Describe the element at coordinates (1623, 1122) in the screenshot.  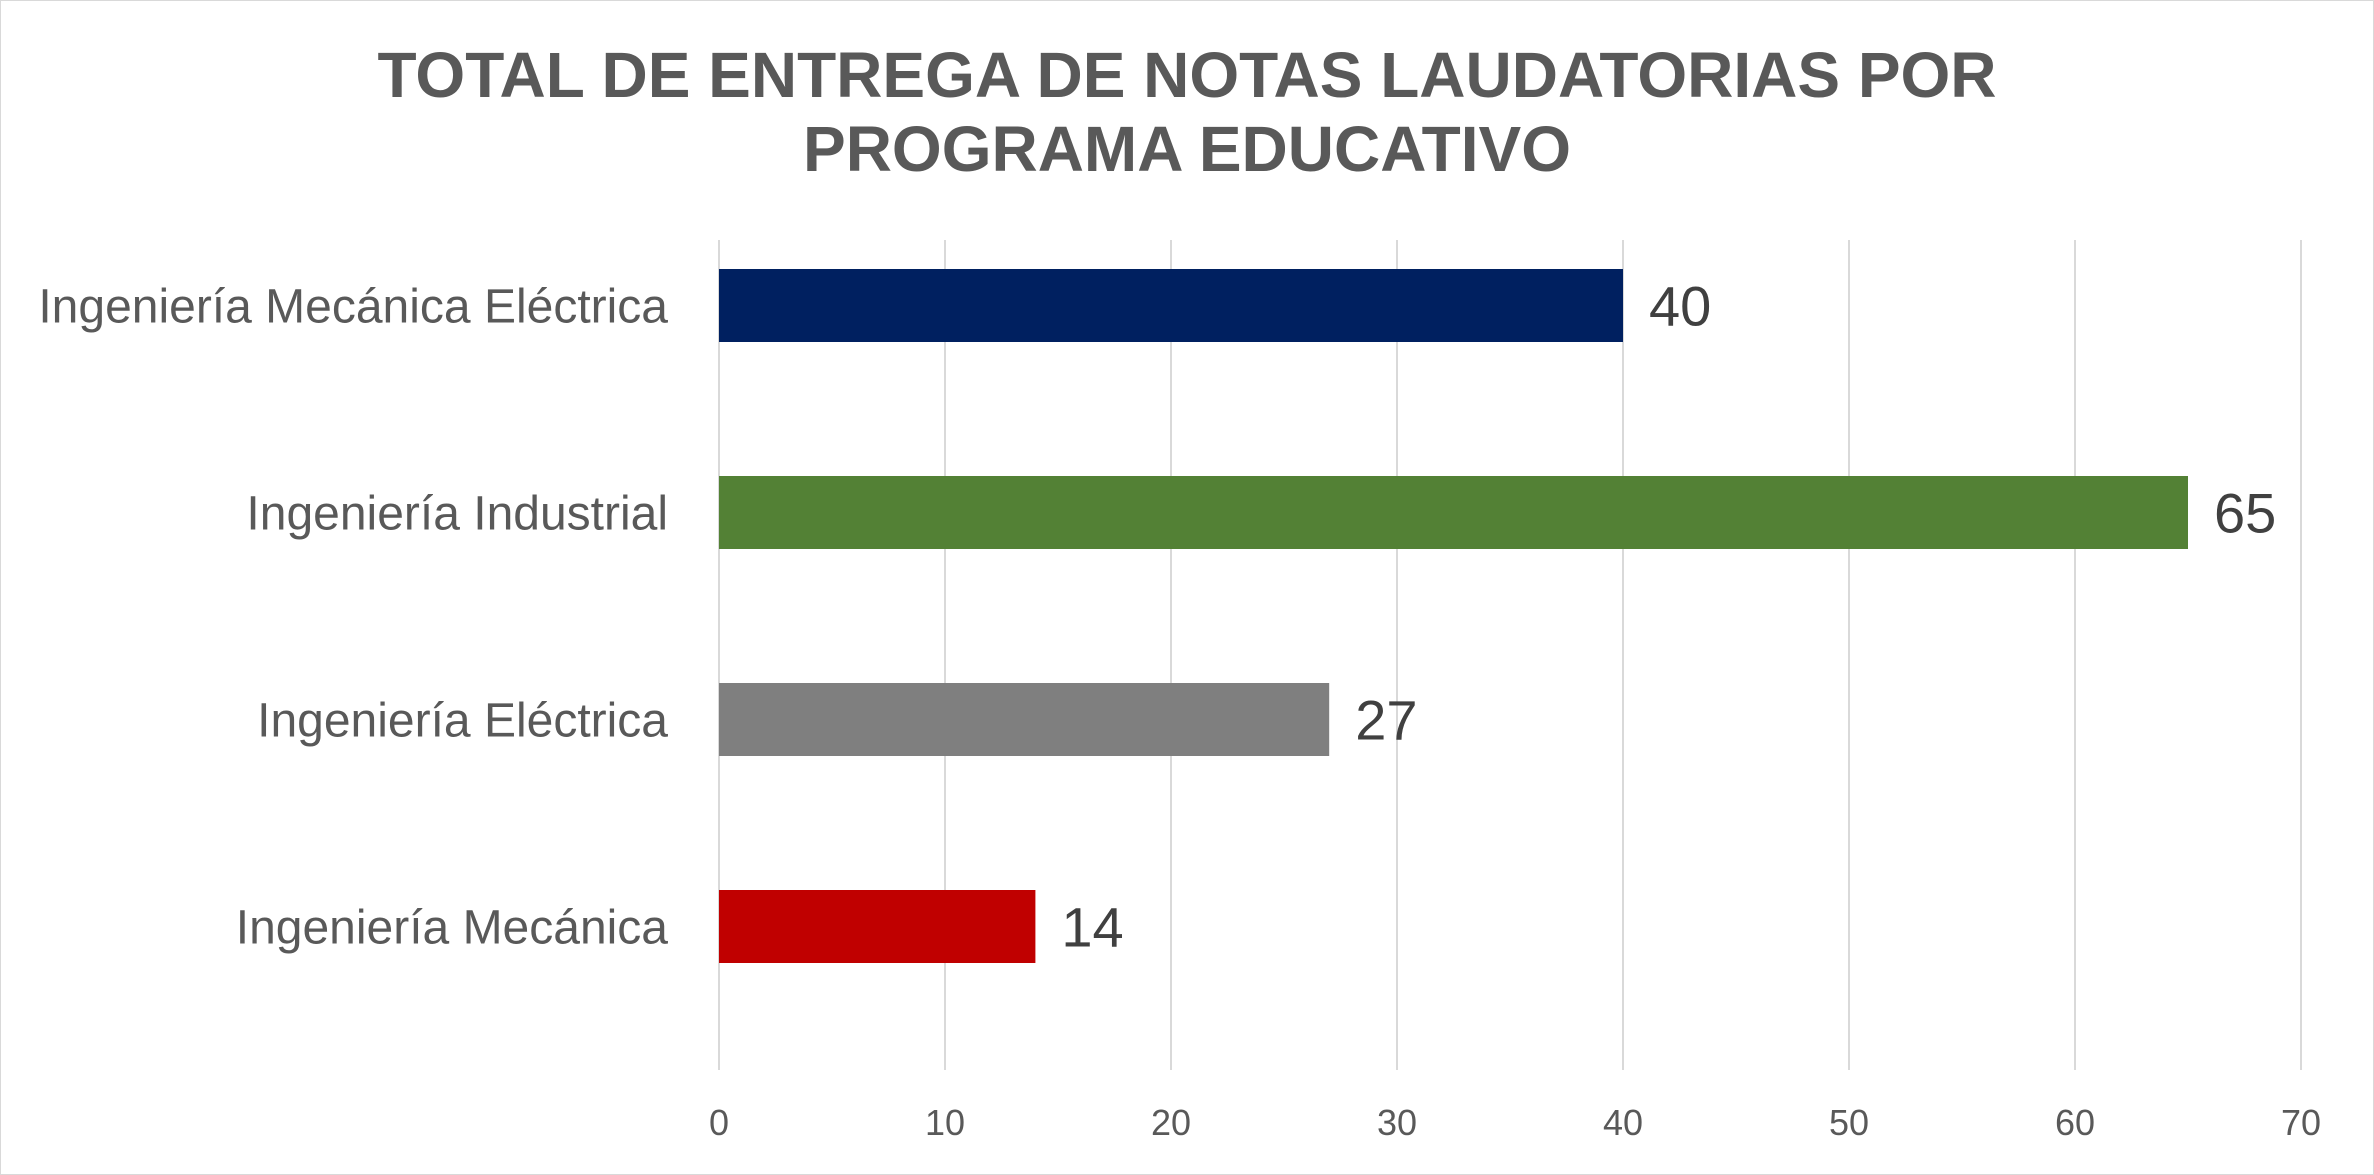
I see `x-tick-label: 40` at that location.